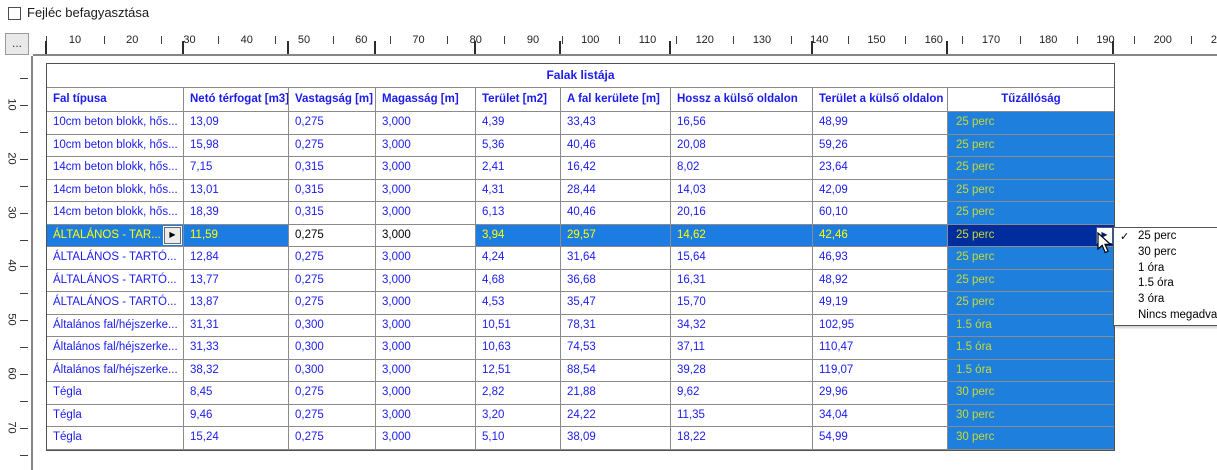 This screenshot has width=1217, height=470. Describe the element at coordinates (742, 123) in the screenshot. I see `cell-r1-c7: 16,56` at that location.